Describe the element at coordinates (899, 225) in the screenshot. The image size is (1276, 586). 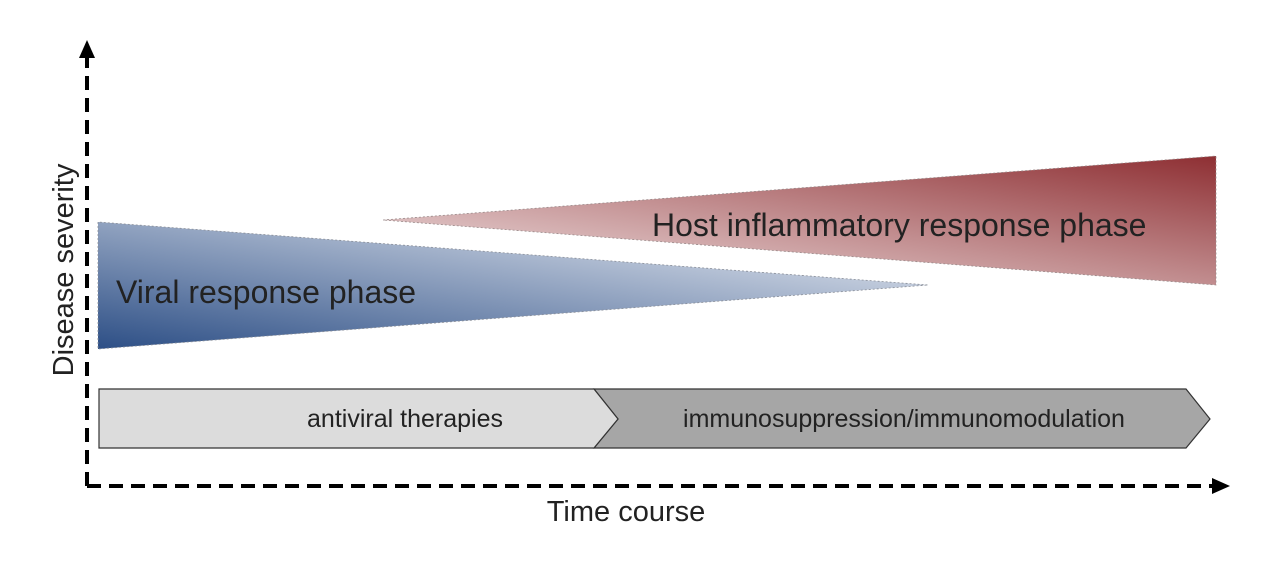
I see `inflammatory-phase-label: Host inflammatory response phase` at that location.